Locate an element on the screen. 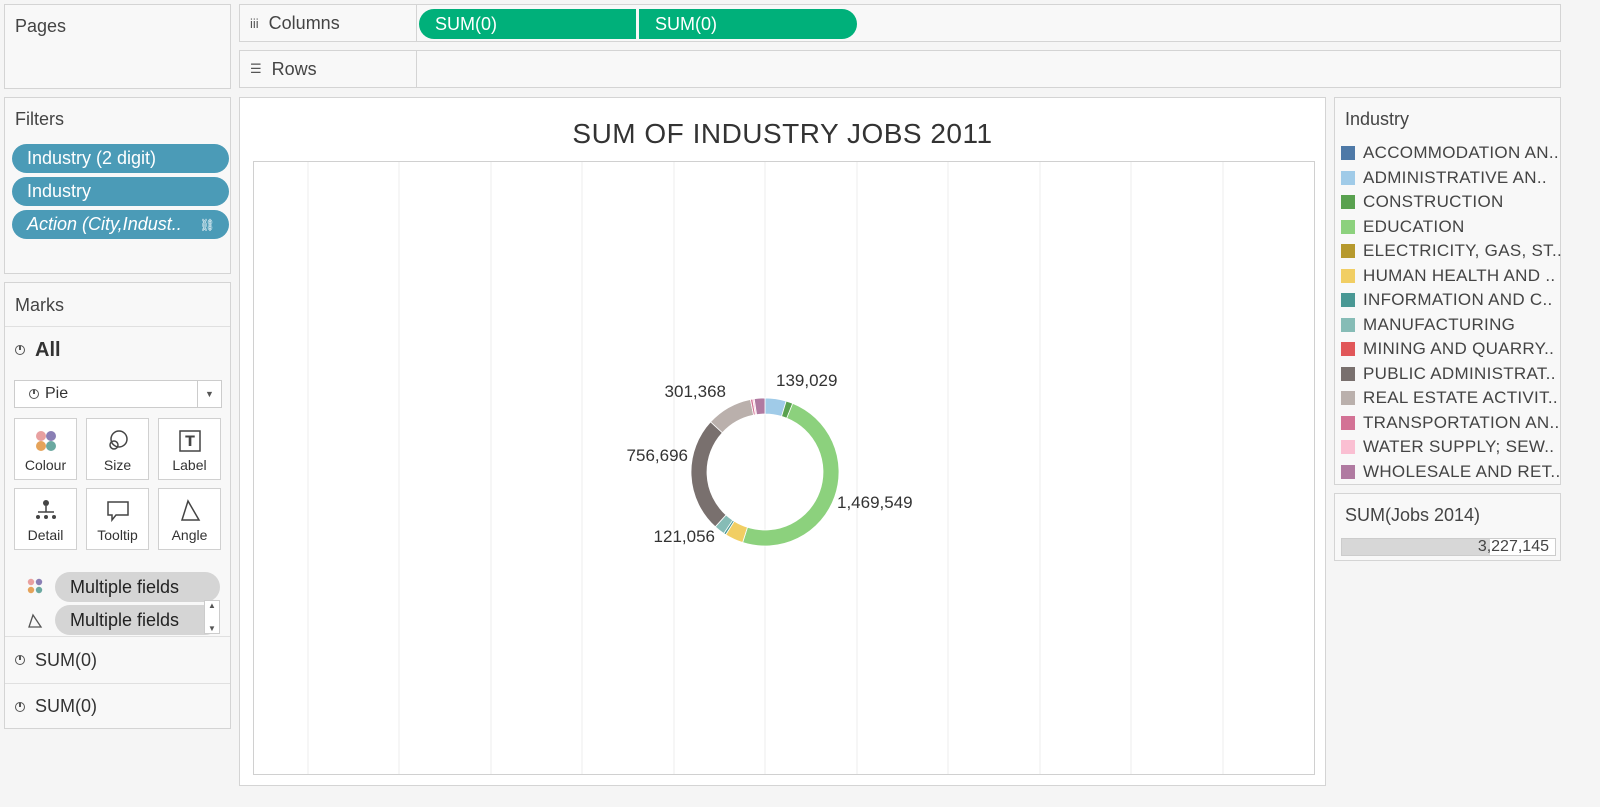  svg-text: T is located at coordinates (190, 442).